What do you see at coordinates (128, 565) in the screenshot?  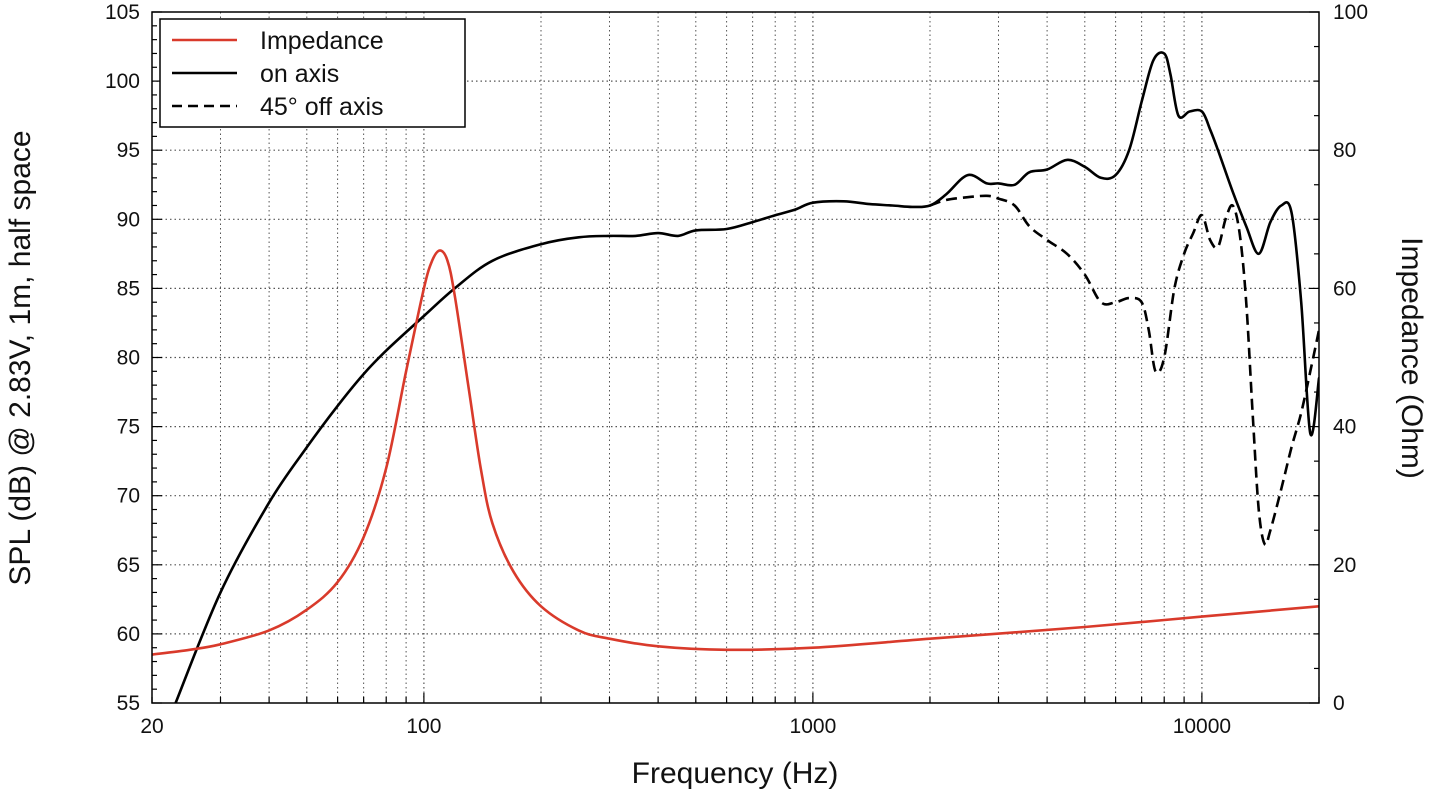 I see `y-tick-label: 65` at bounding box center [128, 565].